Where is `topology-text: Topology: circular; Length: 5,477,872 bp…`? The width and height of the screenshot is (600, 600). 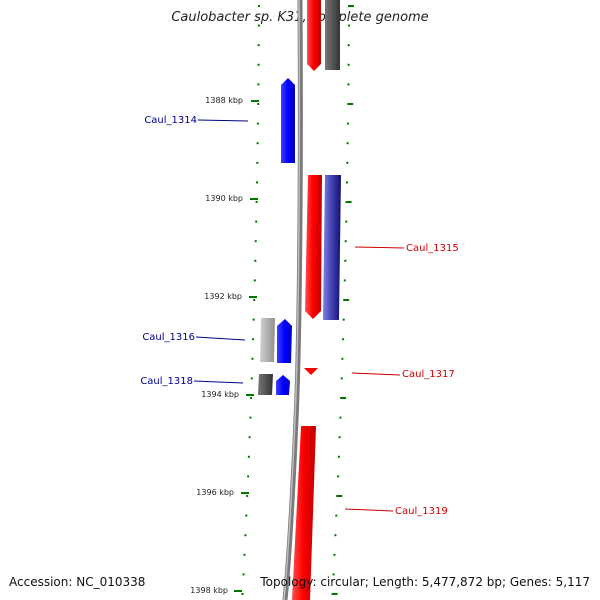 topology-text: Topology: circular; Length: 5,477,872 bp… is located at coordinates (425, 582).